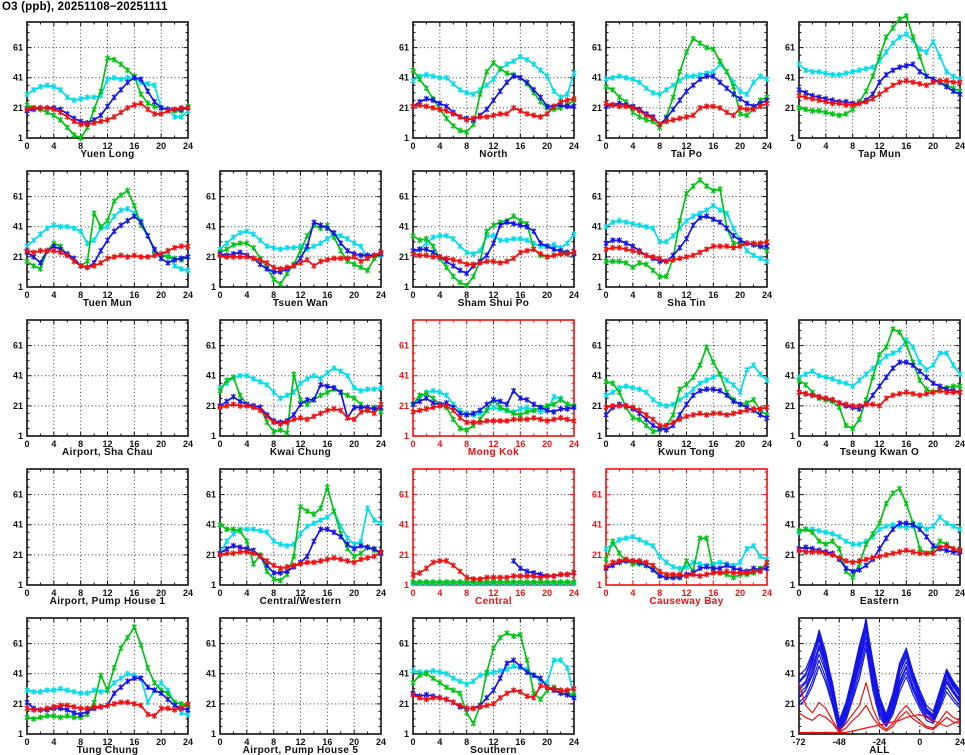 This screenshot has width=965, height=755. I want to click on chart-title-north: North, so click(493, 154).